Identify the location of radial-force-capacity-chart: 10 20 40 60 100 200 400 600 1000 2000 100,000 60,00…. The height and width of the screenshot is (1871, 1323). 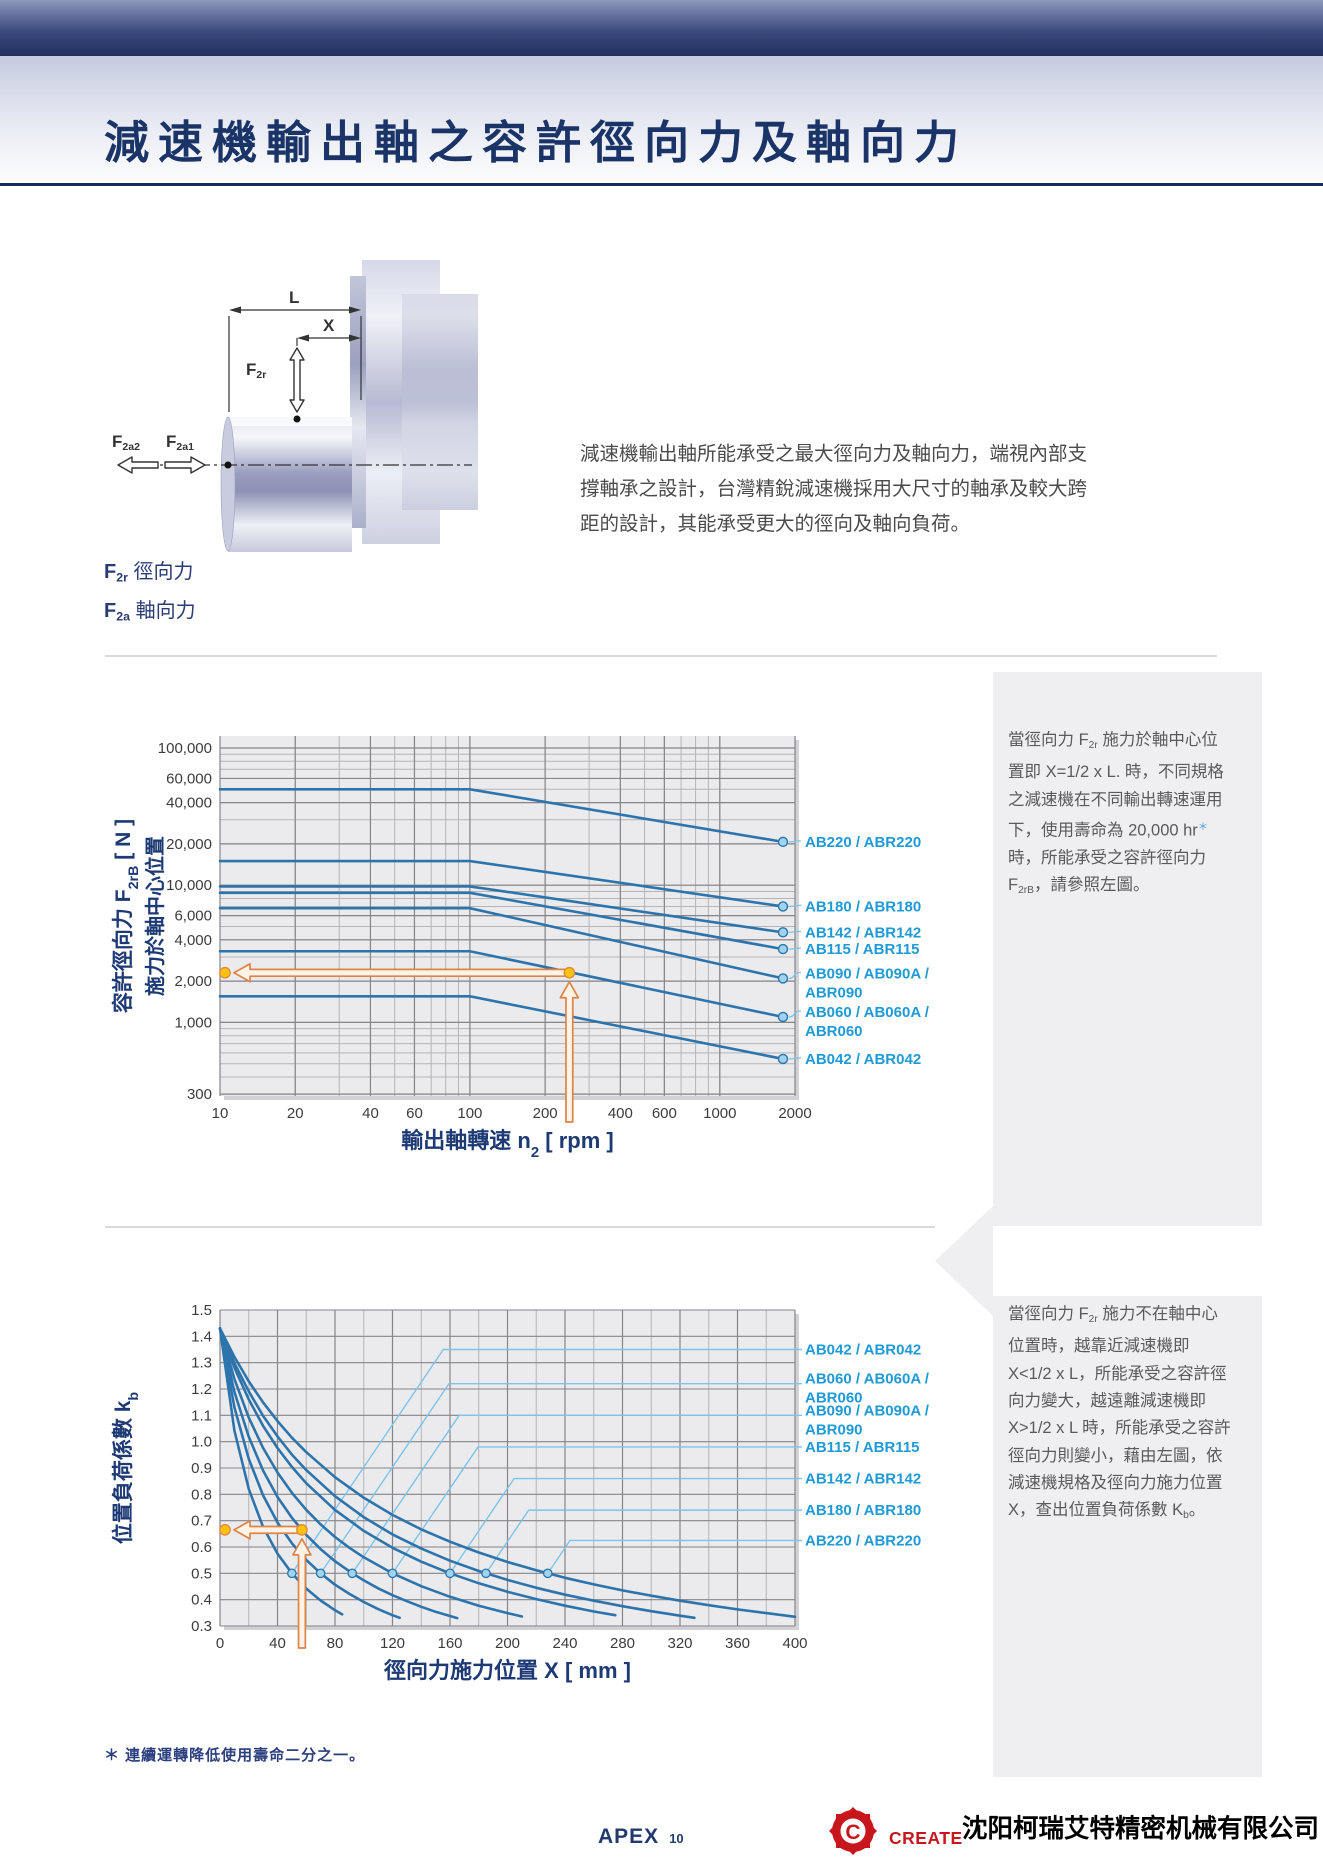
(520, 948).